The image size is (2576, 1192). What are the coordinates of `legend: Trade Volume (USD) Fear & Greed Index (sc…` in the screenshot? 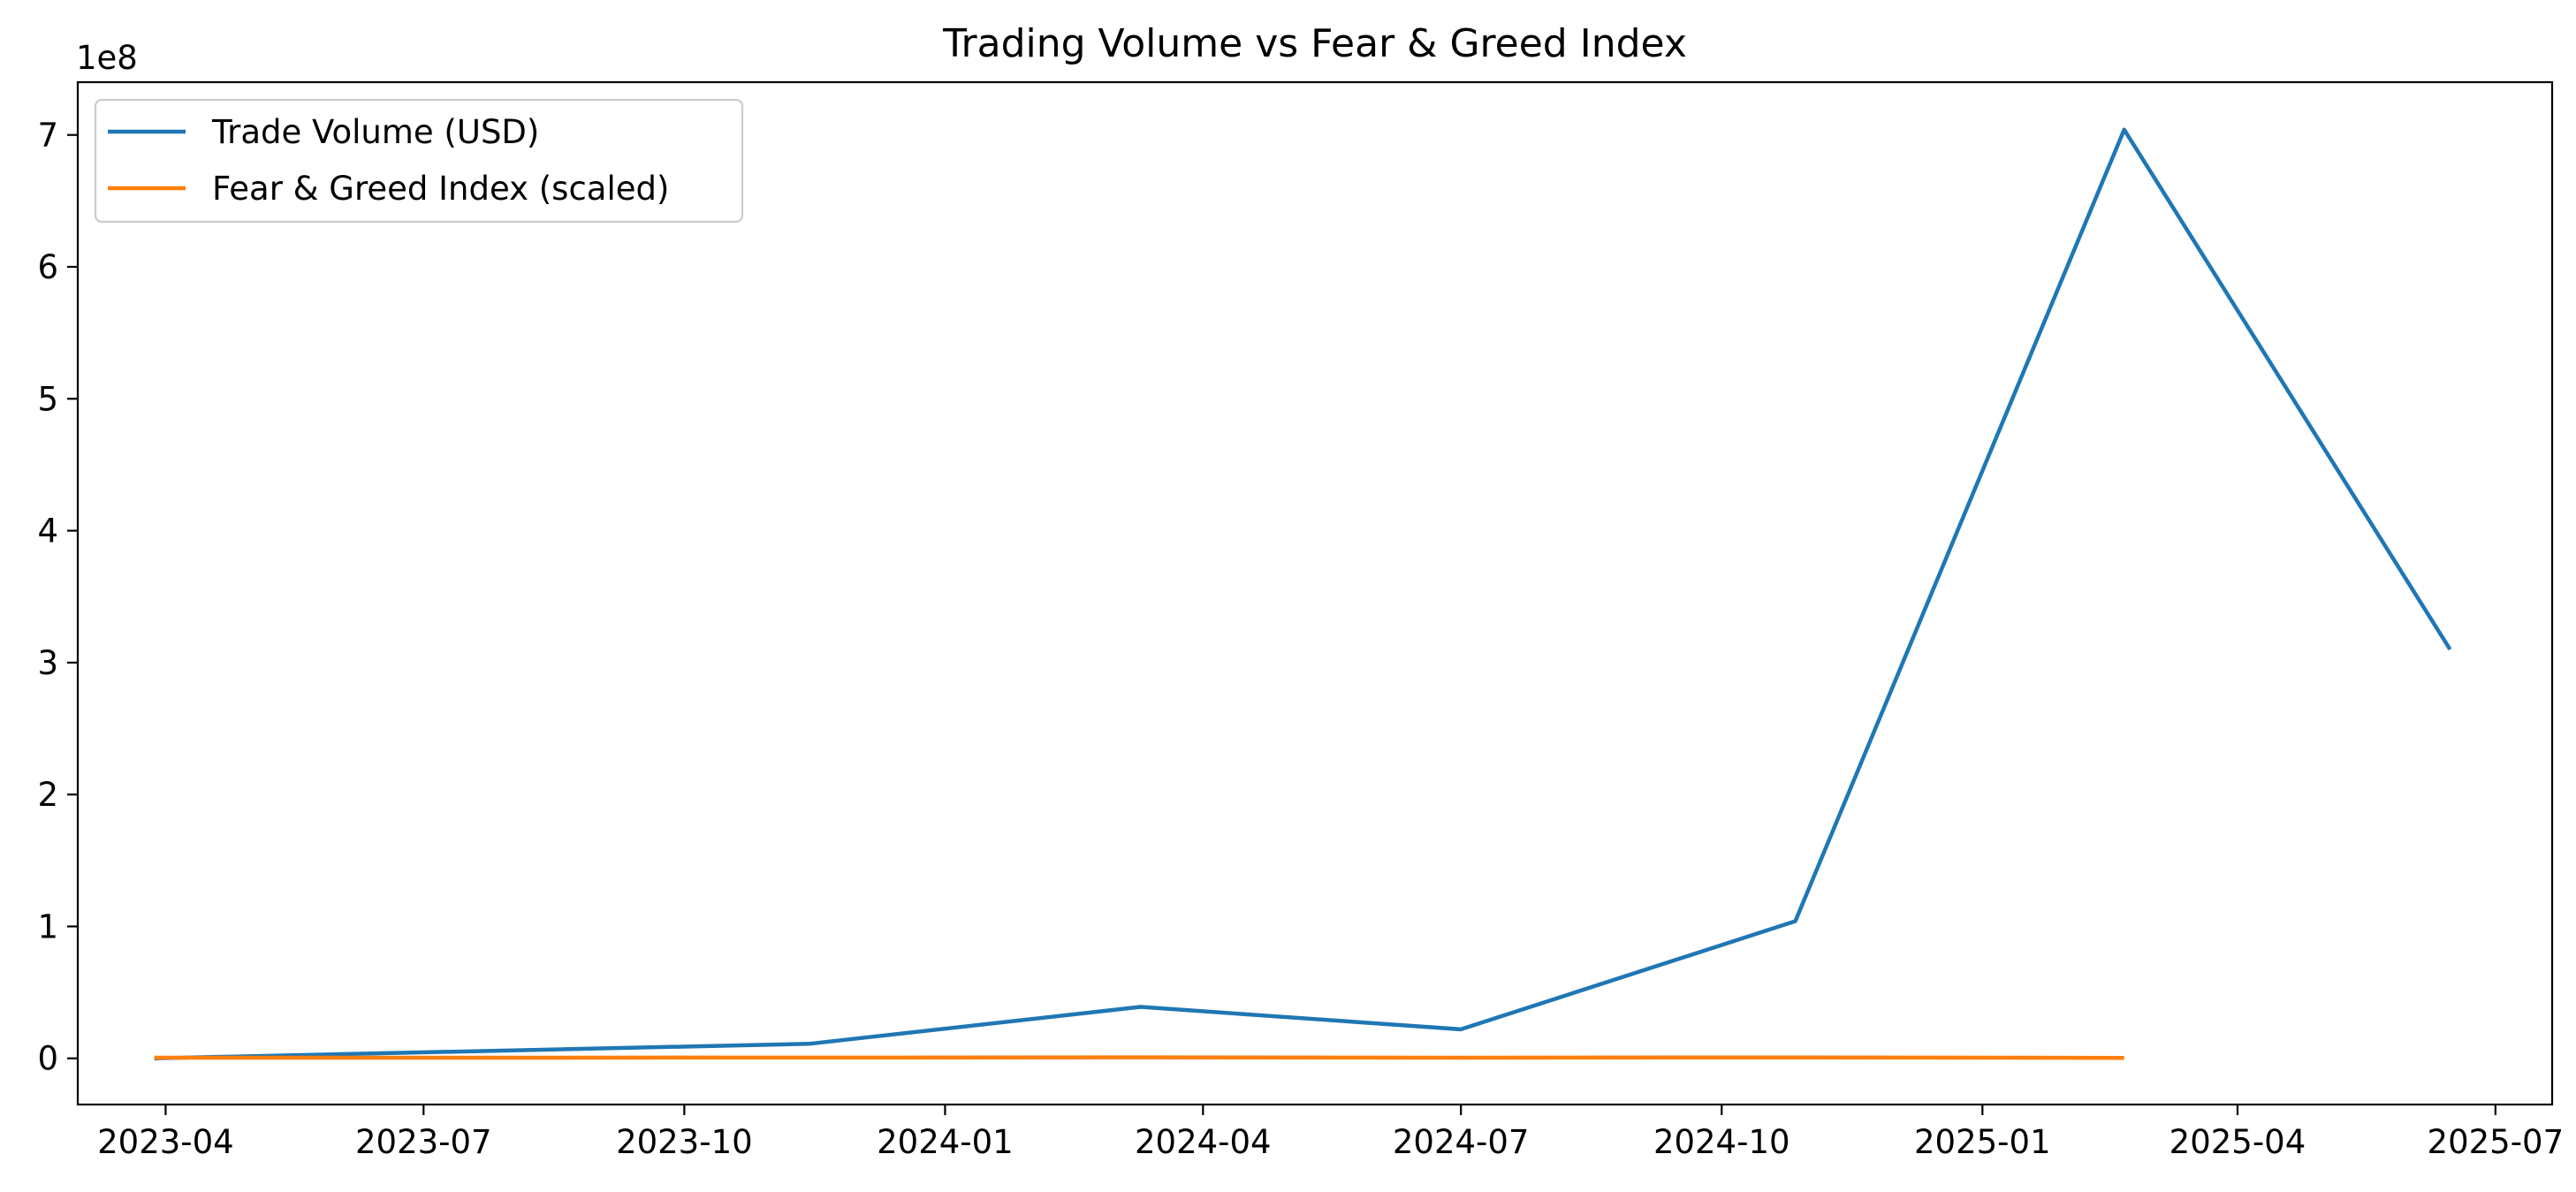 It's located at (419, 161).